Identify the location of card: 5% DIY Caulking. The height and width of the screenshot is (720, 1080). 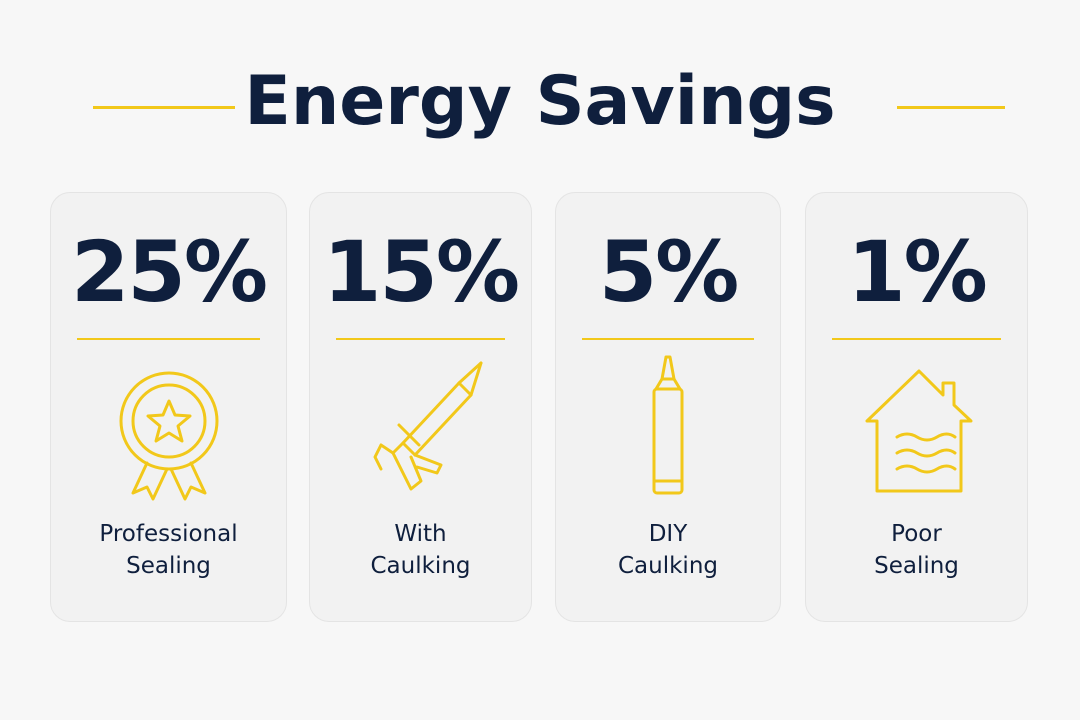
(668, 407).